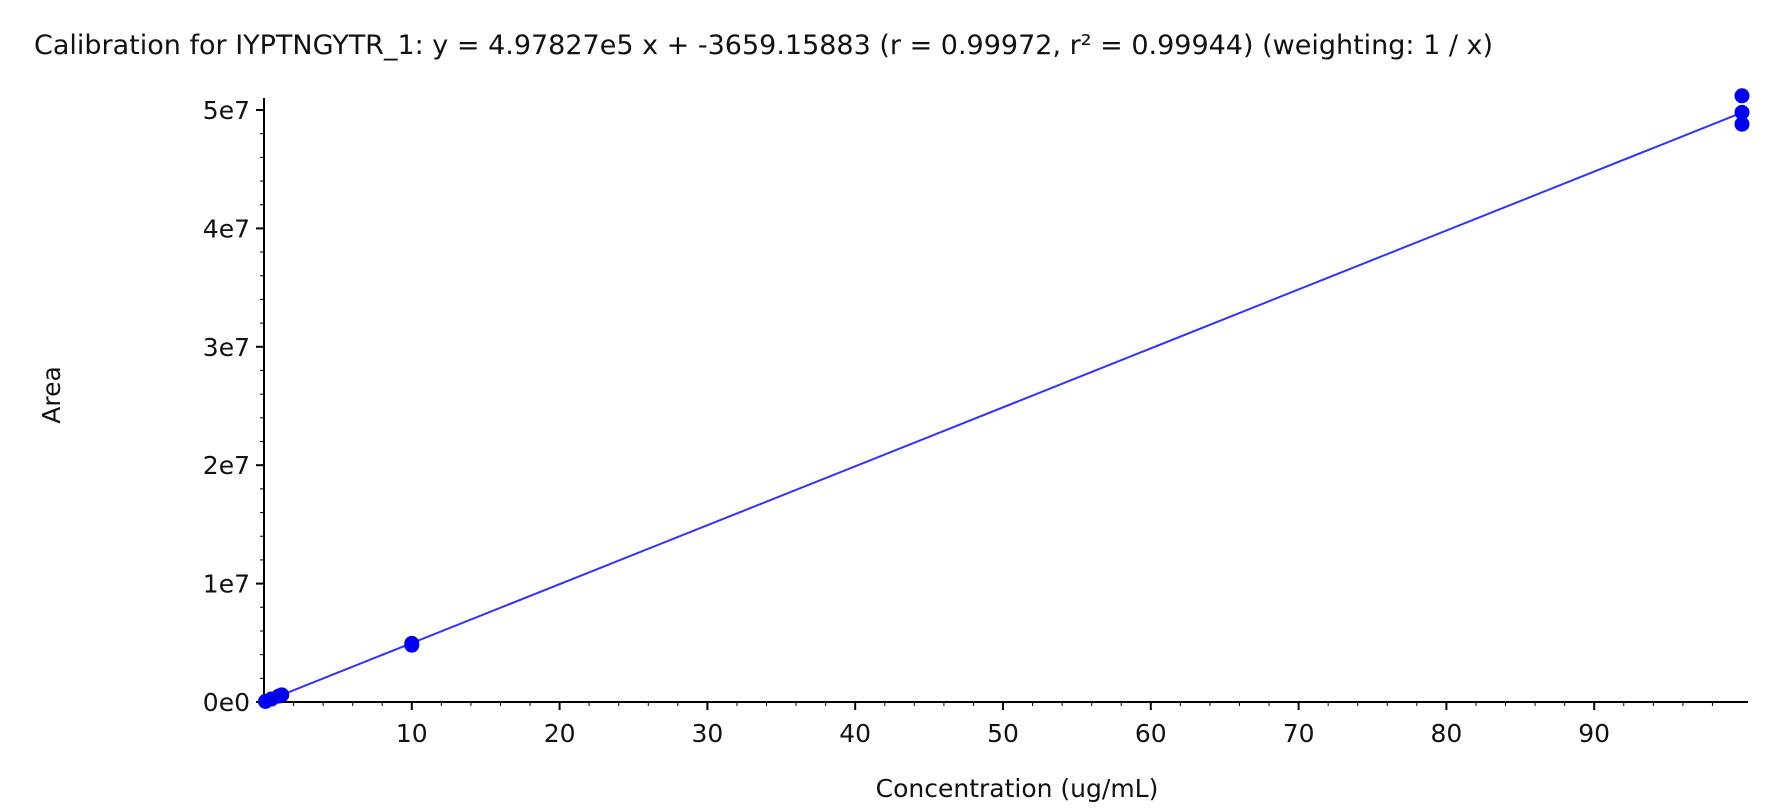  What do you see at coordinates (226, 465) in the screenshot?
I see `y-tick-label: 2e7` at bounding box center [226, 465].